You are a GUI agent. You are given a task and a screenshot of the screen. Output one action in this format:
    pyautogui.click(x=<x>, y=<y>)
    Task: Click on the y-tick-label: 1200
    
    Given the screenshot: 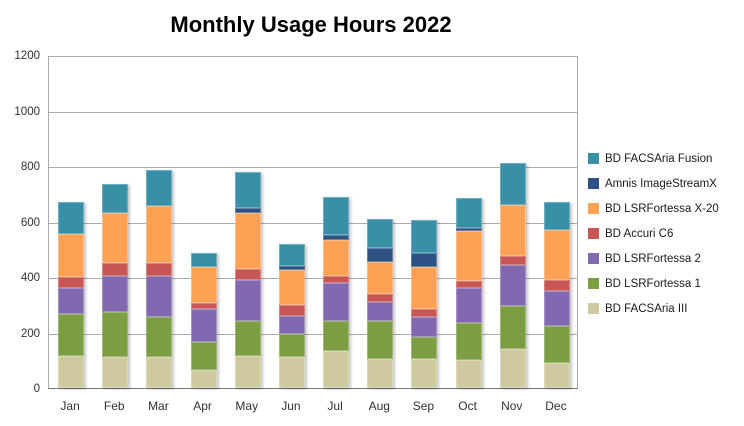 What is the action you would take?
    pyautogui.click(x=27, y=56)
    